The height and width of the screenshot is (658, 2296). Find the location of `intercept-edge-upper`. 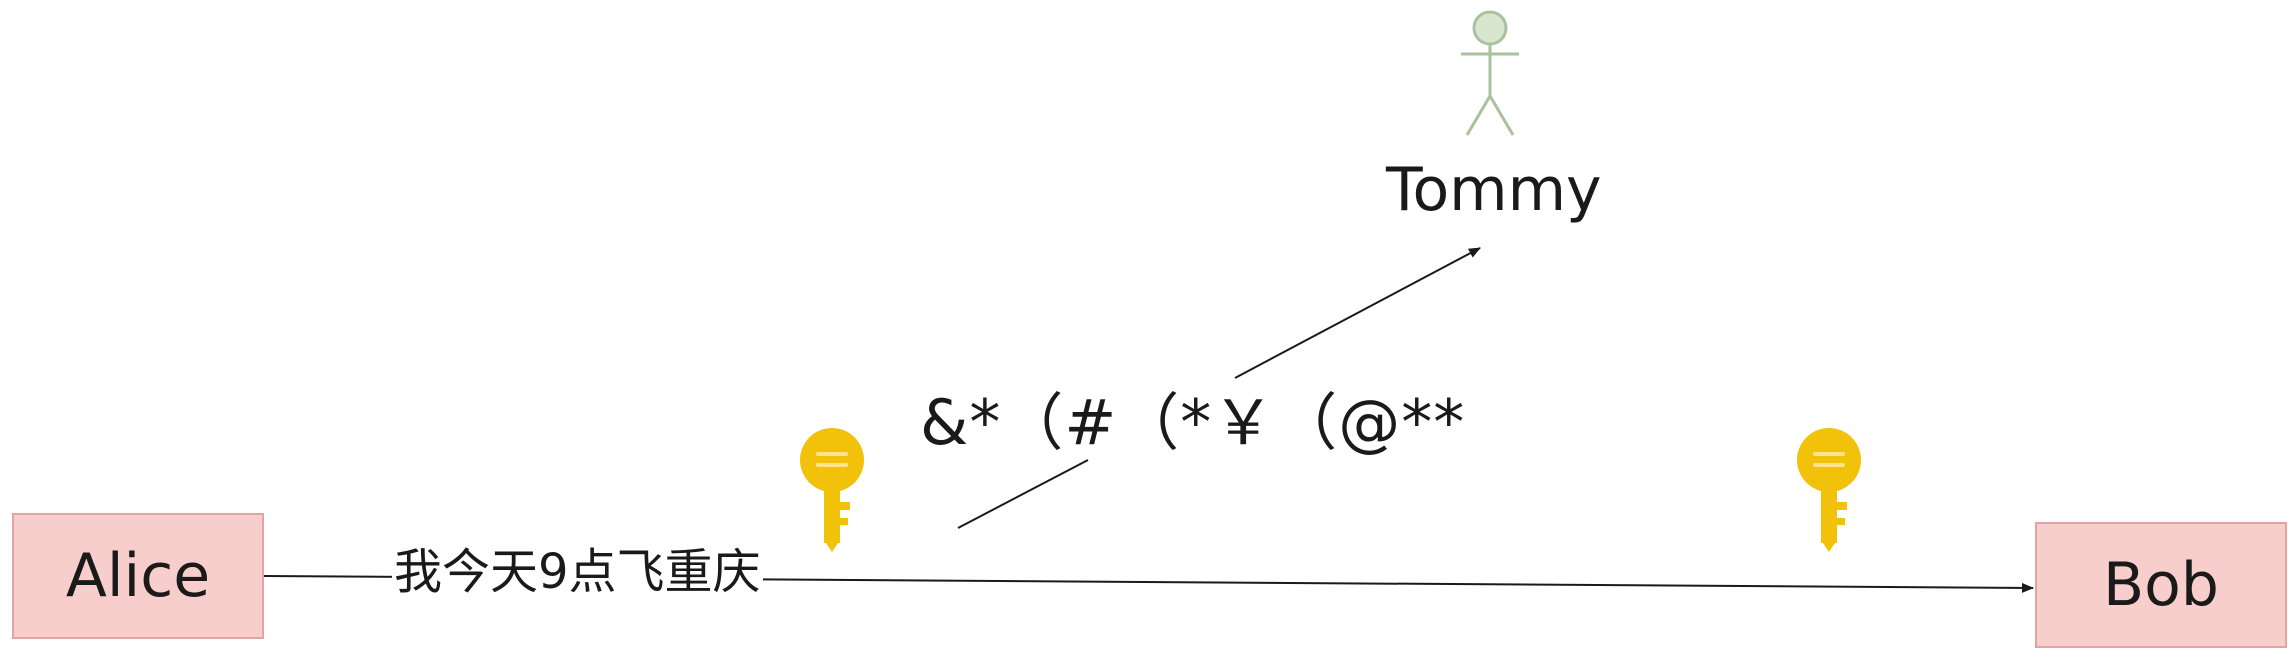

intercept-edge-upper is located at coordinates (1357, 313).